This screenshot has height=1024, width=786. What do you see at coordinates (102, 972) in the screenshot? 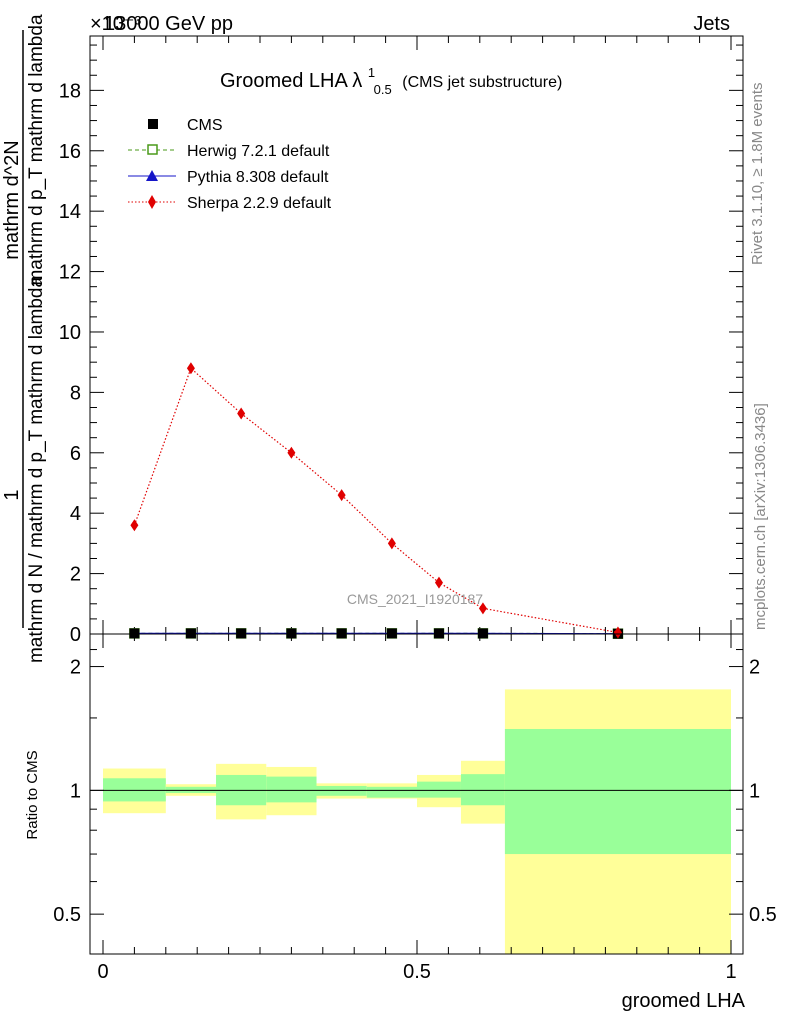
I see `xtick-label: 0` at bounding box center [102, 972].